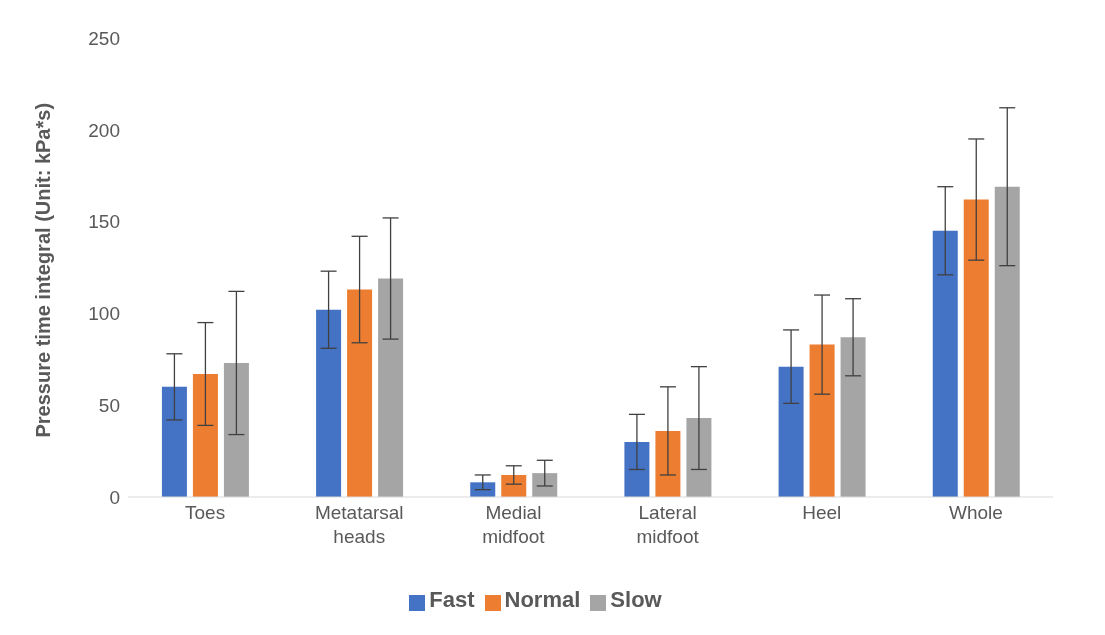  What do you see at coordinates (104, 130) in the screenshot?
I see `y-tick-label: 200` at bounding box center [104, 130].